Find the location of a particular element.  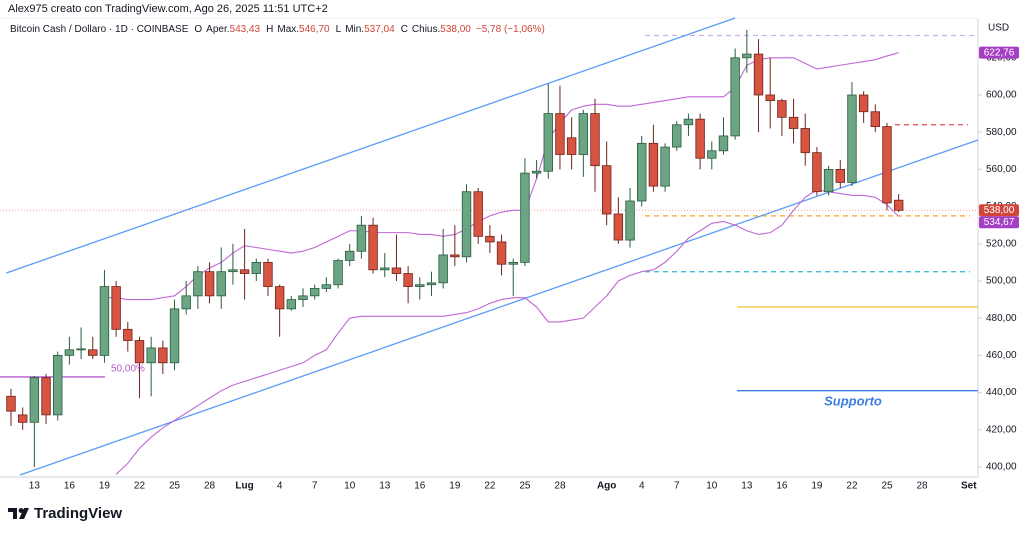

legend-field: 538,00 is located at coordinates (455, 29).